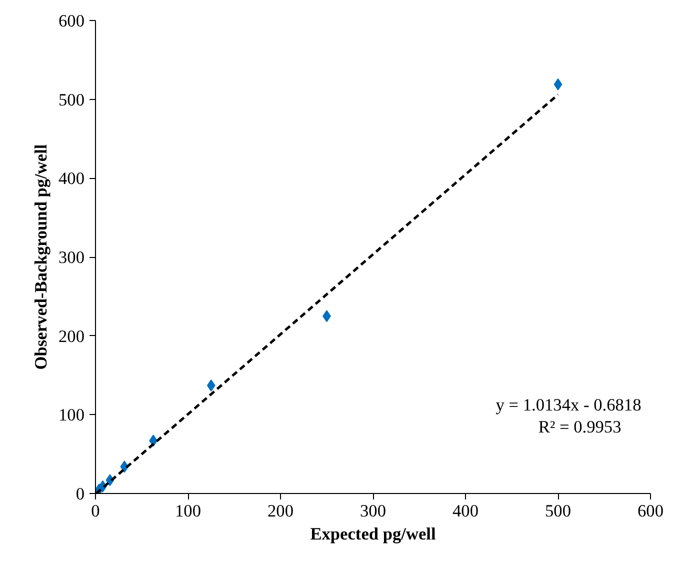 This screenshot has height=563, width=680. I want to click on y-tick-label: 0, so click(80, 494).